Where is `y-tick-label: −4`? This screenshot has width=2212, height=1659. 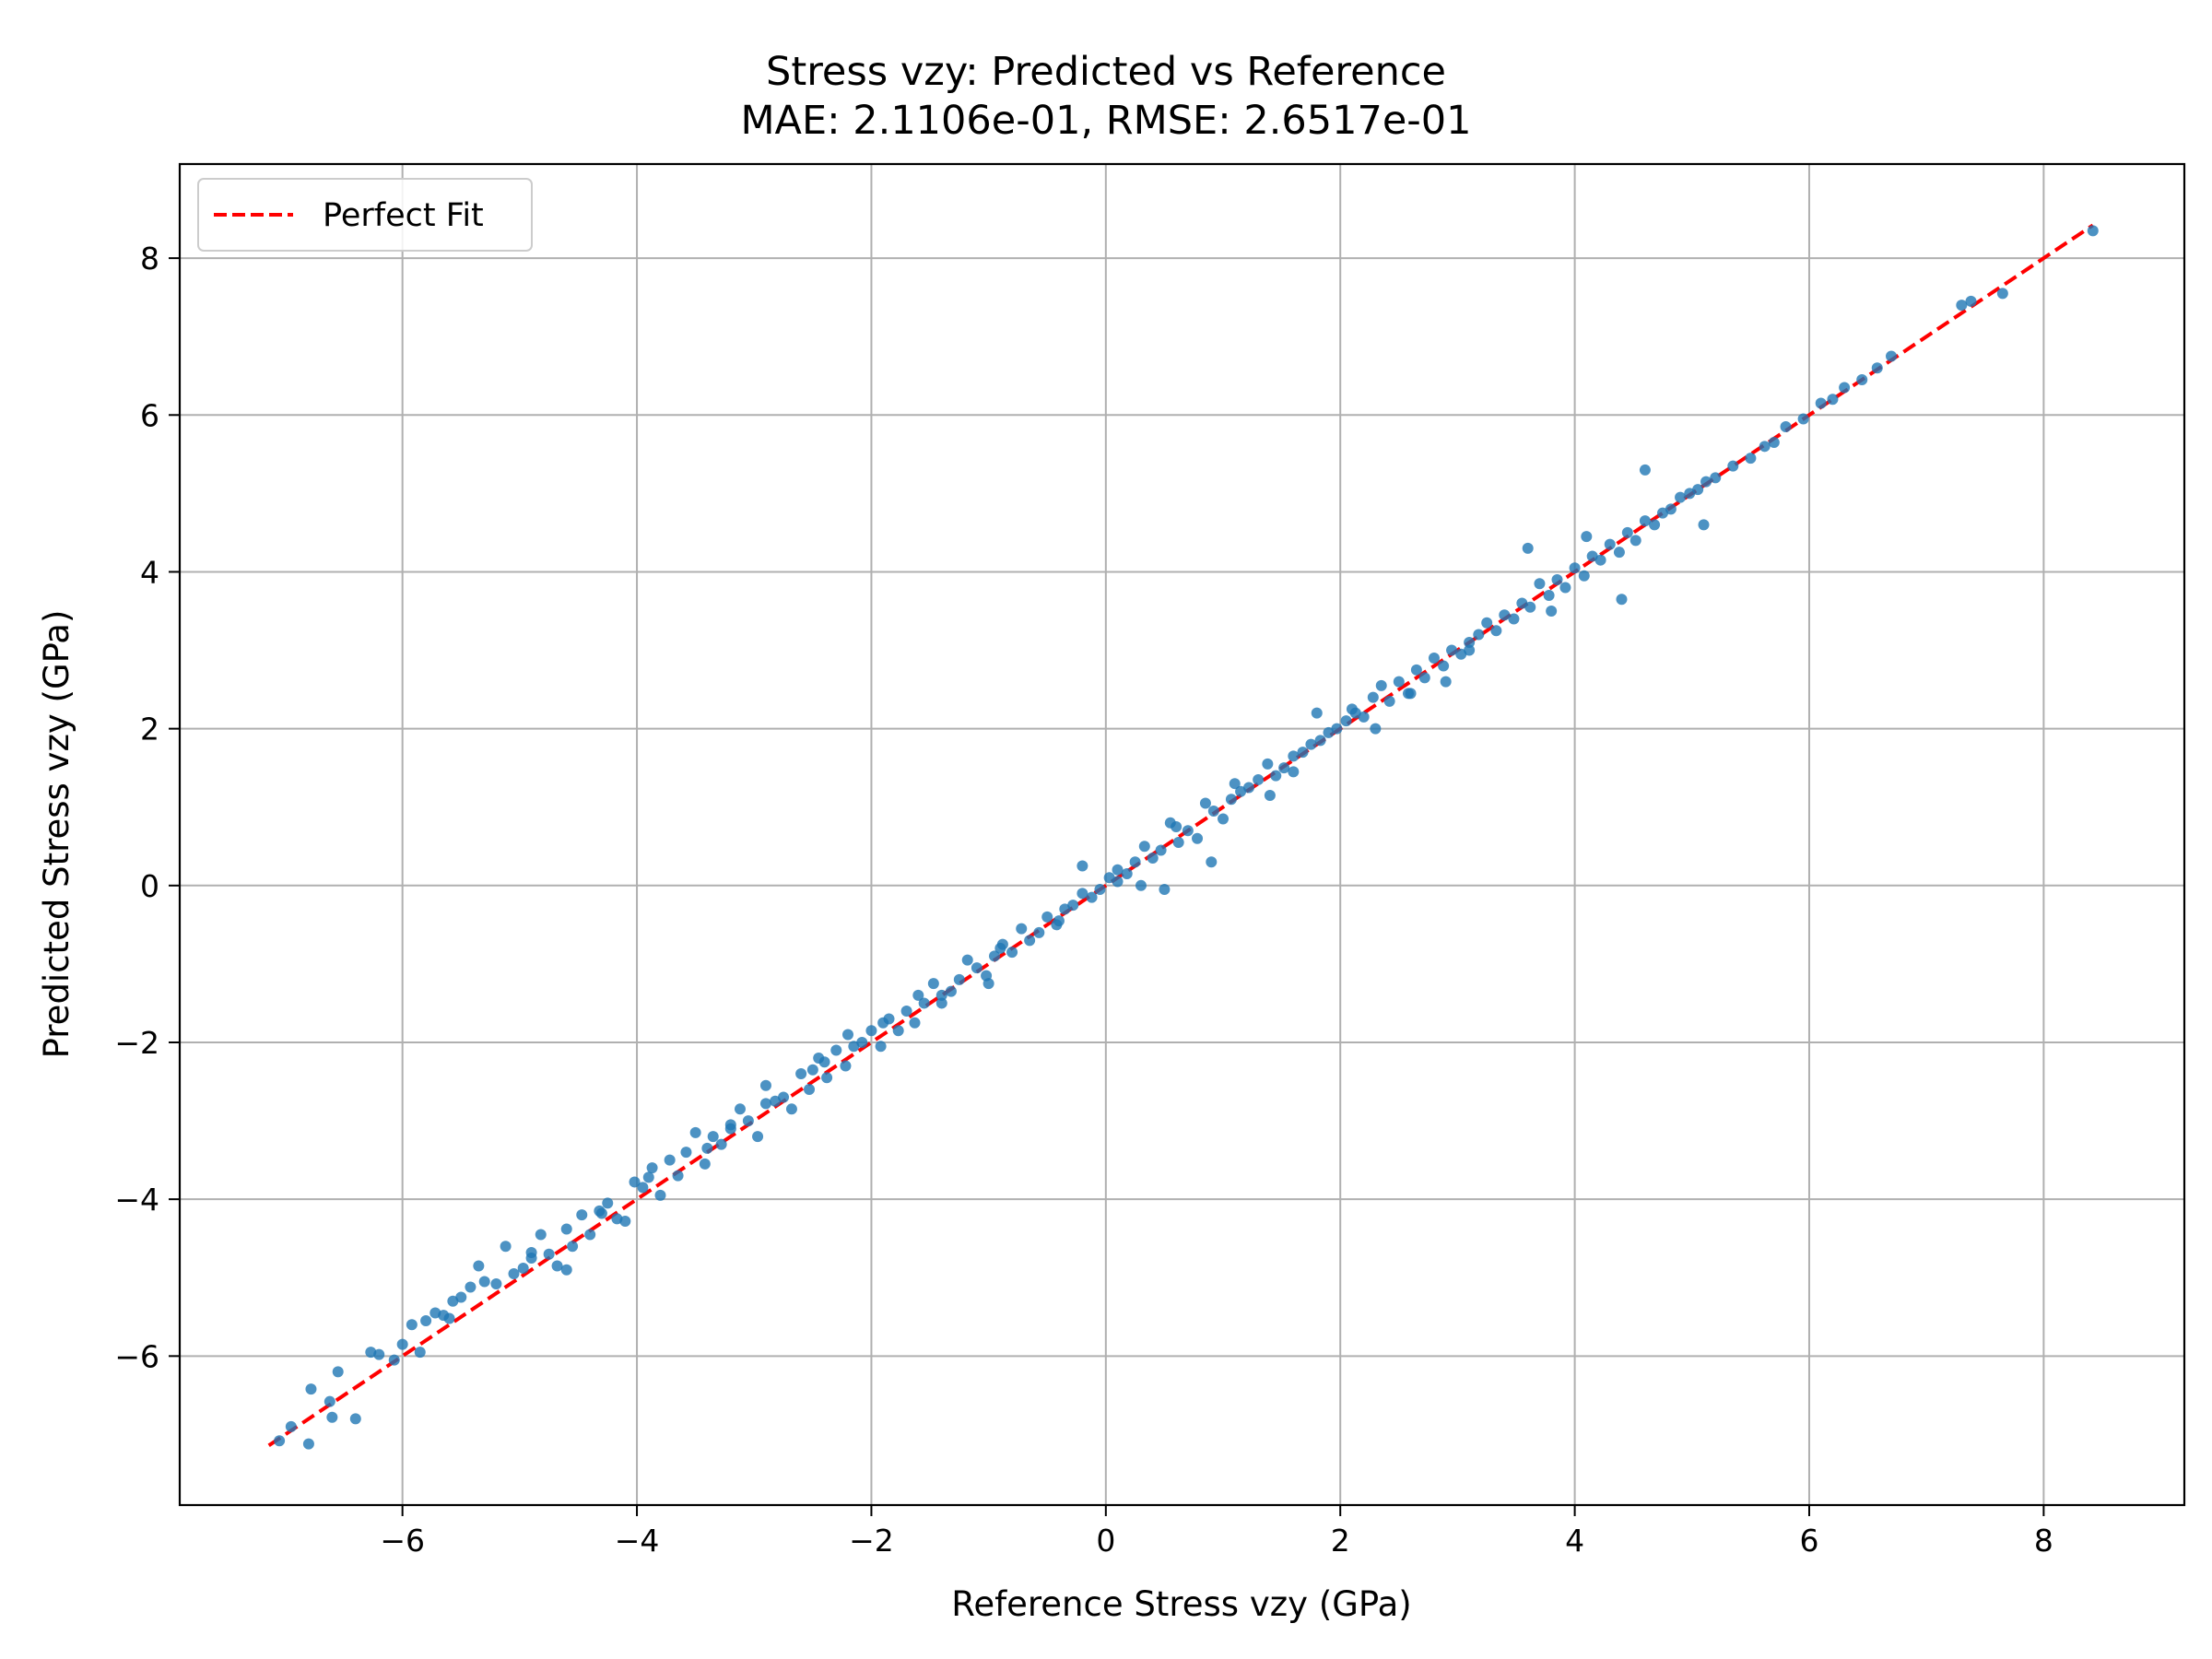 y-tick-label: −4 is located at coordinates (136, 1200).